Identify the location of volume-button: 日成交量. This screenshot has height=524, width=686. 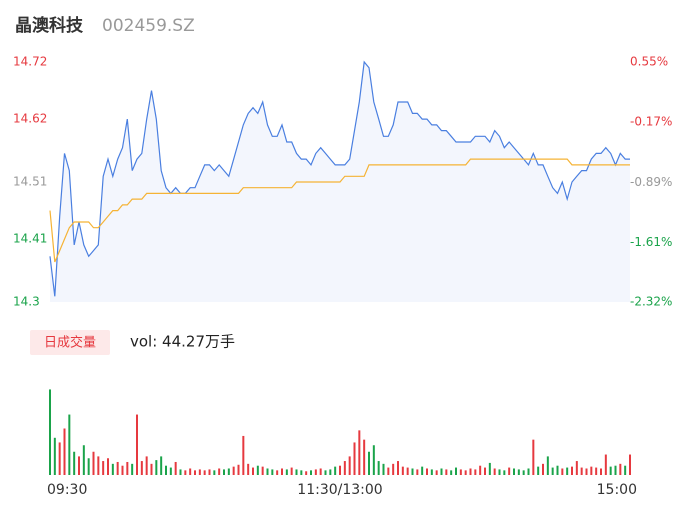
(70, 343).